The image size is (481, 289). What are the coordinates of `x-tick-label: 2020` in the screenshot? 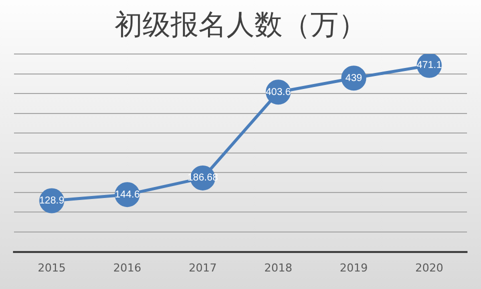 It's located at (429, 267).